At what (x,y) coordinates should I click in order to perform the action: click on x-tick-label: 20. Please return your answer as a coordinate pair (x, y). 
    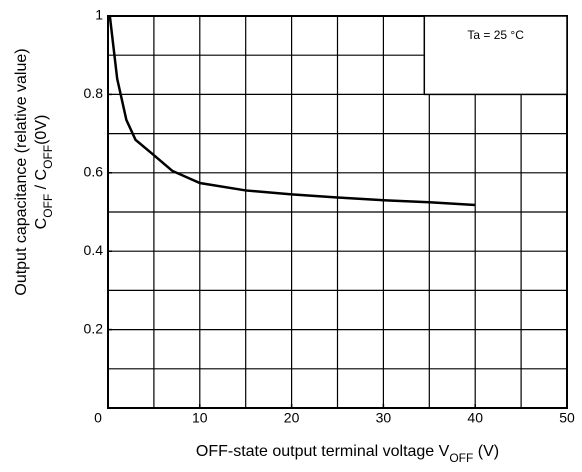
    Looking at the image, I should click on (292, 418).